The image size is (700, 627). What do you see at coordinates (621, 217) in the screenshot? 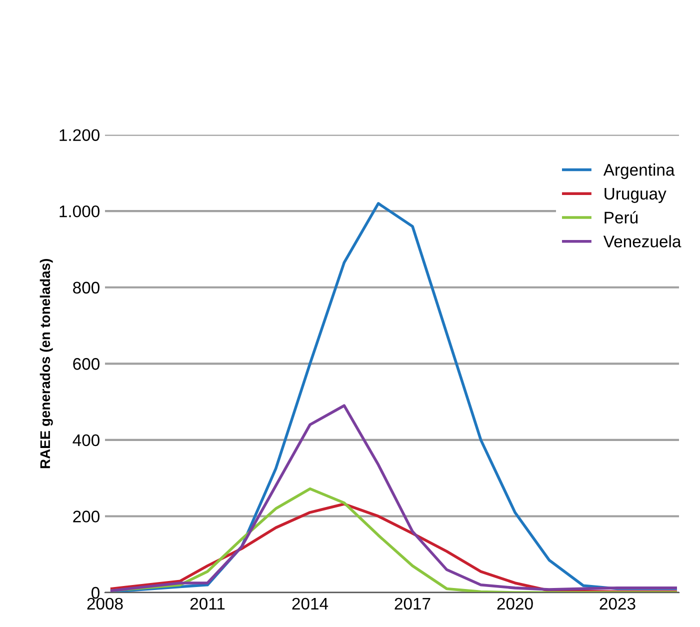
I see `legend-label: Perú` at bounding box center [621, 217].